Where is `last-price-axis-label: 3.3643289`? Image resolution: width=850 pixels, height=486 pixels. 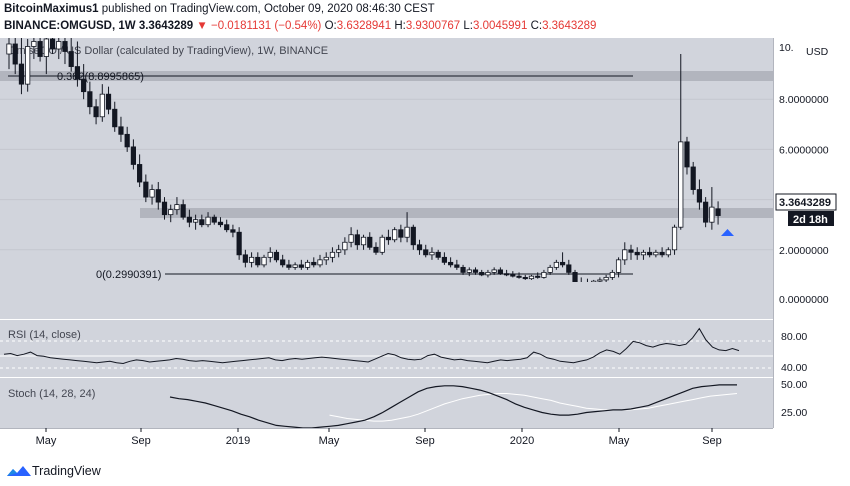 last-price-axis-label: 3.3643289 is located at coordinates (805, 203).